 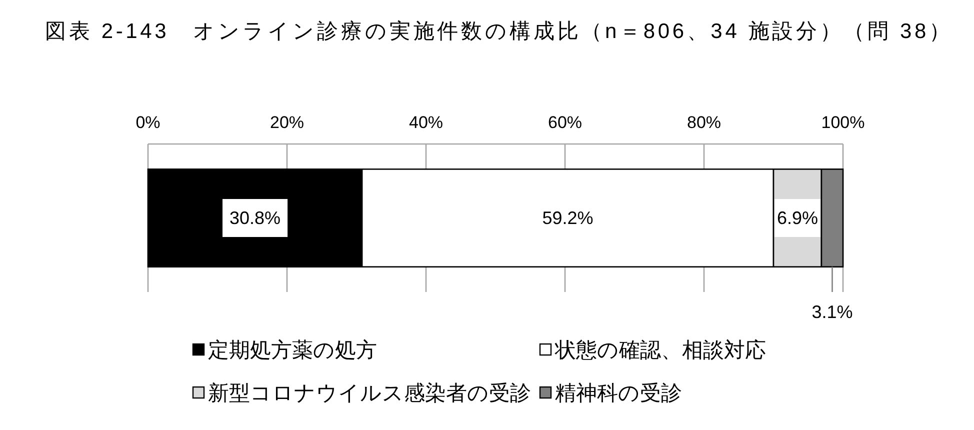 What do you see at coordinates (660, 350) in the screenshot?
I see `legend-label: 状態の確認、相談対応` at bounding box center [660, 350].